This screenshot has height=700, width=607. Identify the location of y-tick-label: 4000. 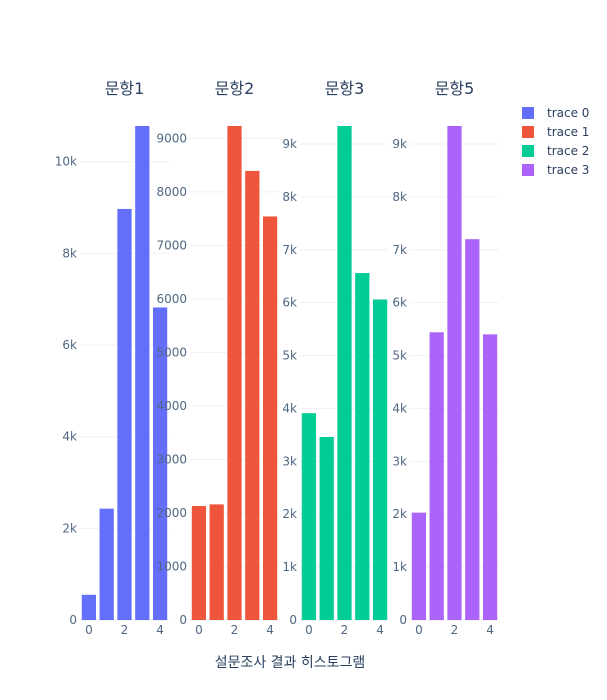
(171, 406).